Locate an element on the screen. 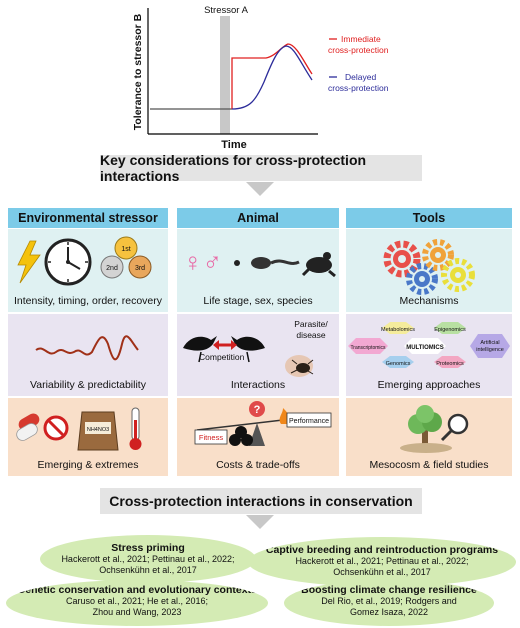  label-mechanisms: Mechanisms is located at coordinates (429, 301).